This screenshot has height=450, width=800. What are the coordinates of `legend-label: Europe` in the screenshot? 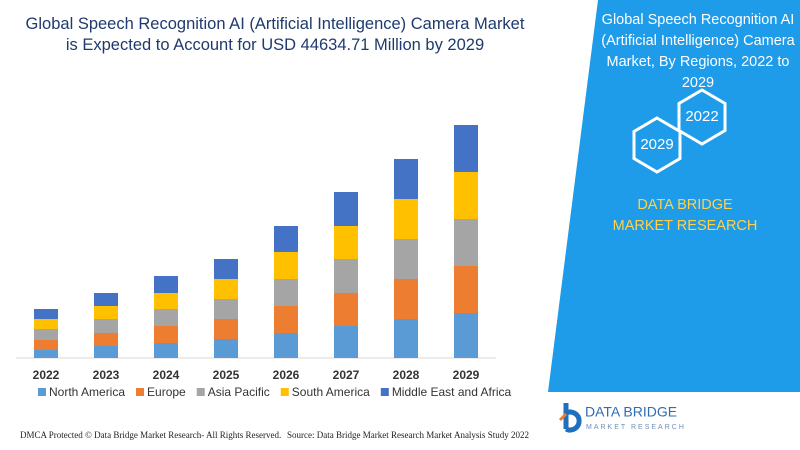 It's located at (166, 392).